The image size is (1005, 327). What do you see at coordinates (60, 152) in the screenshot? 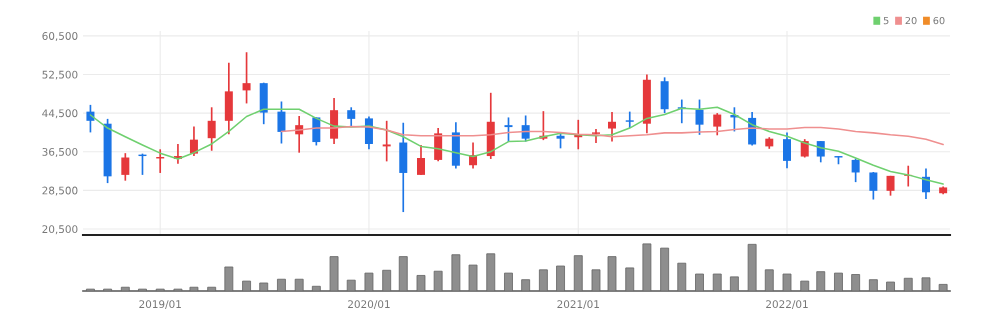
I see `y-tick-label: 36,500` at bounding box center [60, 152].